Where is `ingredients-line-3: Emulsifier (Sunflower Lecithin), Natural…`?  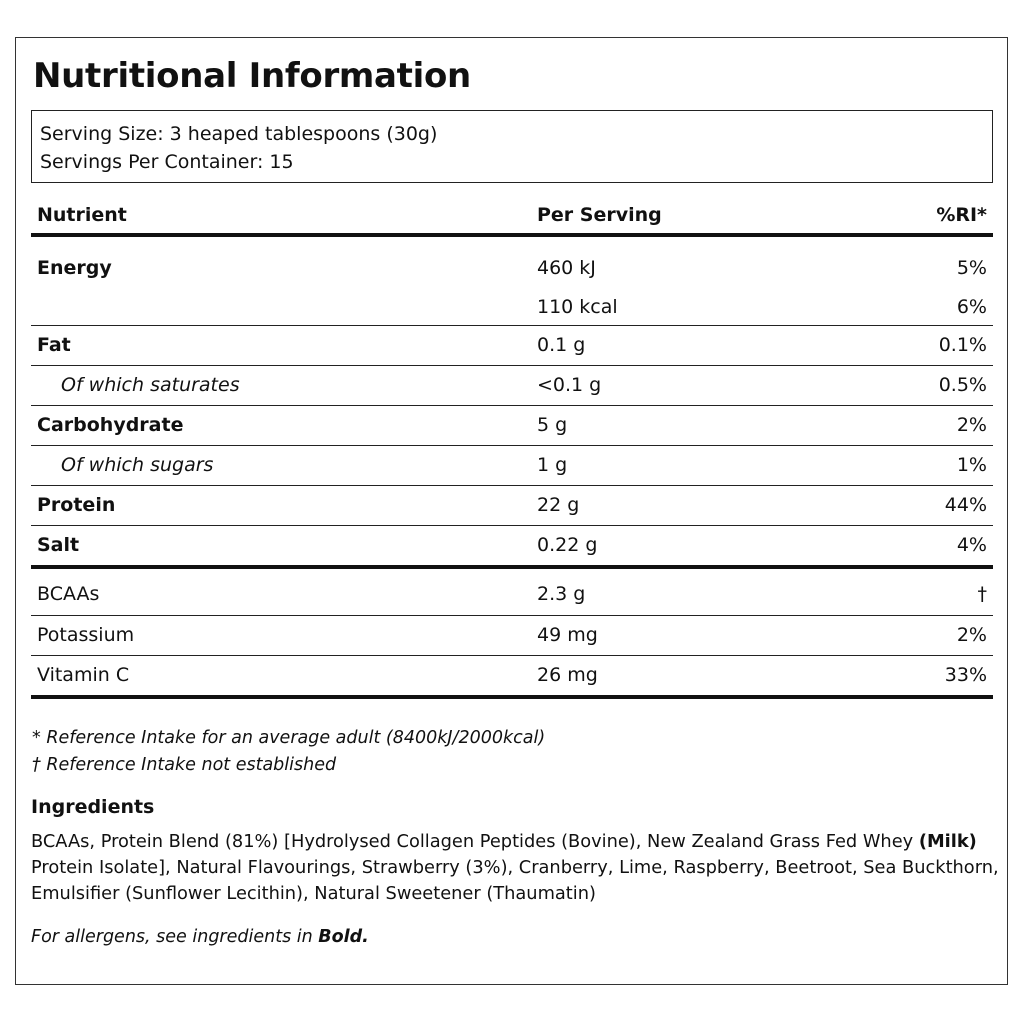
ingredients-line-3: Emulsifier (Sunflower Lecithin), Natural… is located at coordinates (313, 893).